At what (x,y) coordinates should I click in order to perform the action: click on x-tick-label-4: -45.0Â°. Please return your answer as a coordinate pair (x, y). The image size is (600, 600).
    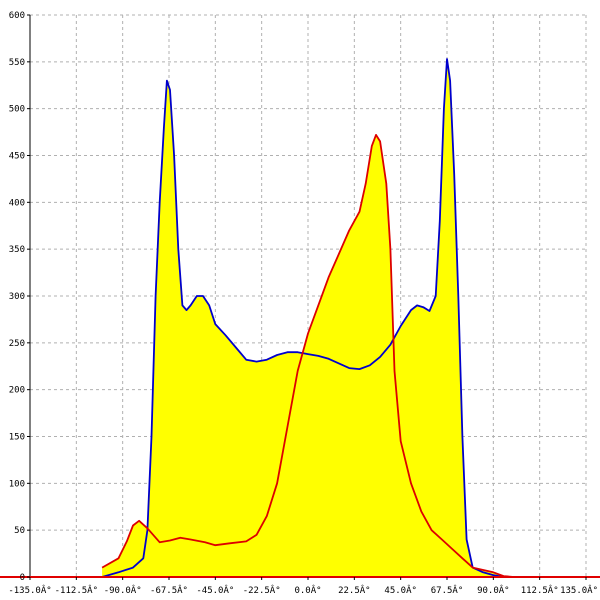
    Looking at the image, I should click on (215, 590).